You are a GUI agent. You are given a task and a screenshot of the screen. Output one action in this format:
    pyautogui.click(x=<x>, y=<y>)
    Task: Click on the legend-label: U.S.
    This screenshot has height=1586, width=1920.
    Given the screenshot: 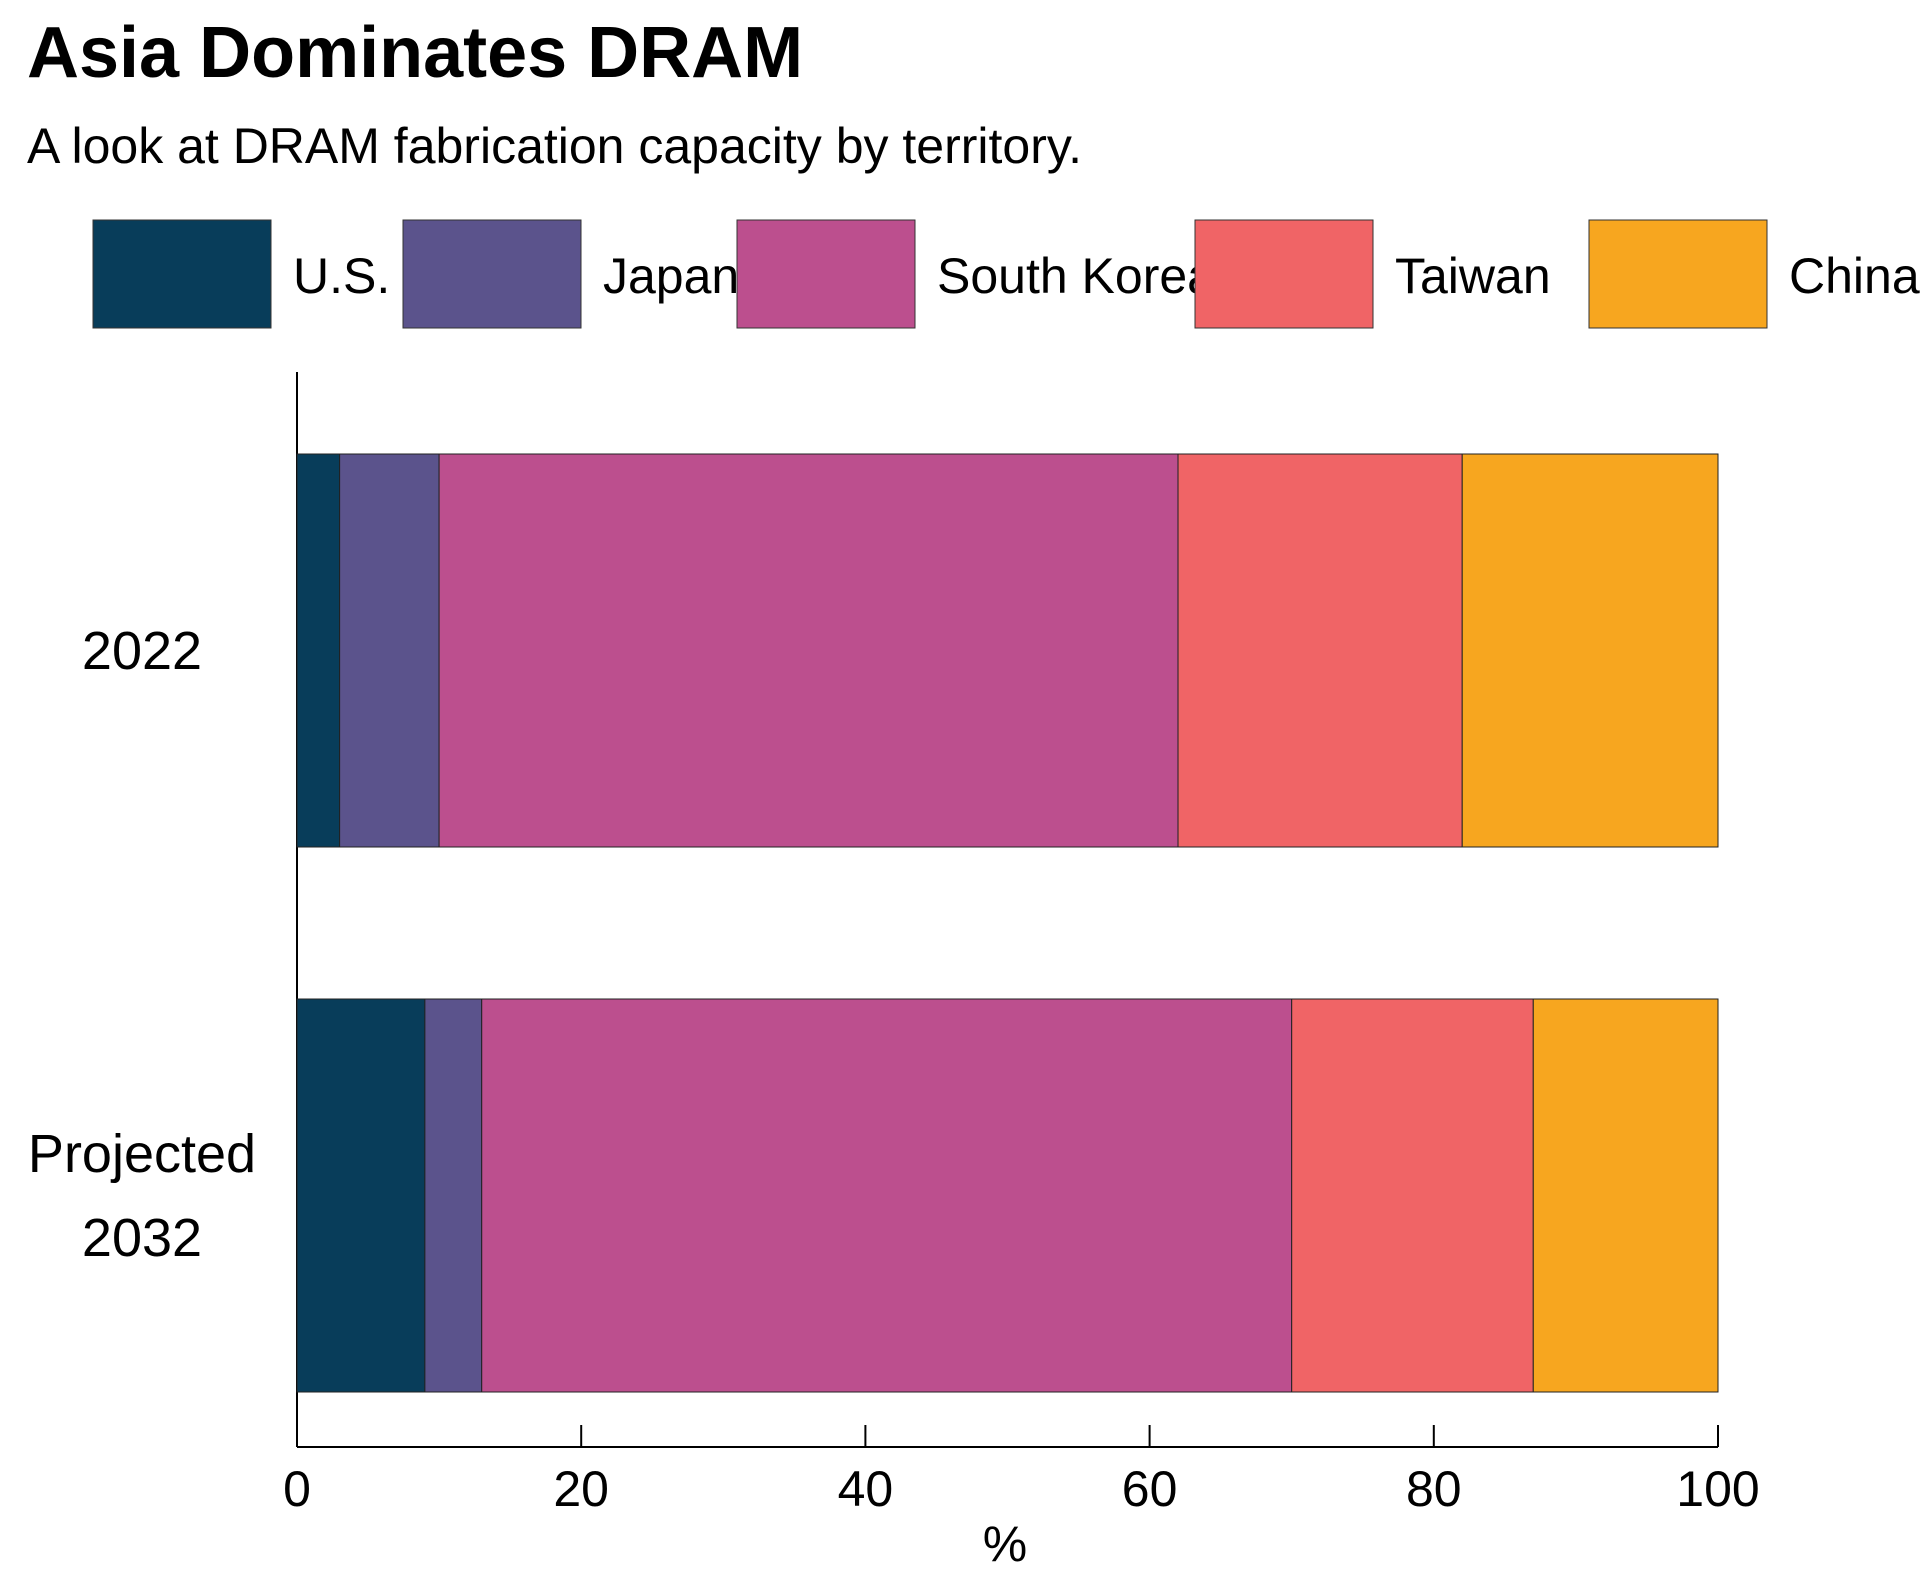 What is the action you would take?
    pyautogui.click(x=341, y=276)
    